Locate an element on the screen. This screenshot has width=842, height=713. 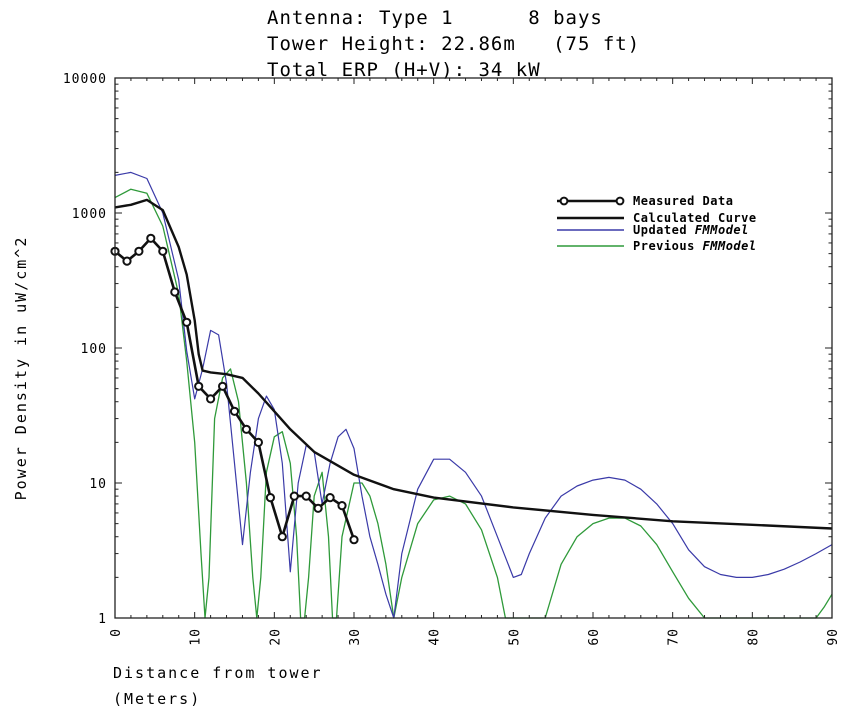
x-tick-label: 50 is located at coordinates (514, 637).